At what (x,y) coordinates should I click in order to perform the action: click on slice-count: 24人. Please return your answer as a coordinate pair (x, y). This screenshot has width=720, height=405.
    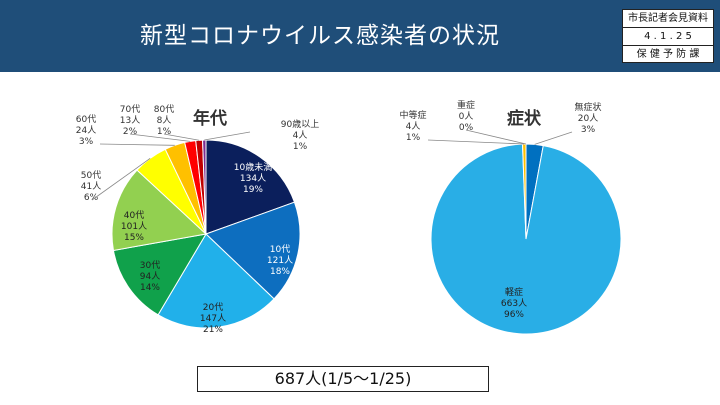
    Looking at the image, I should click on (86, 130).